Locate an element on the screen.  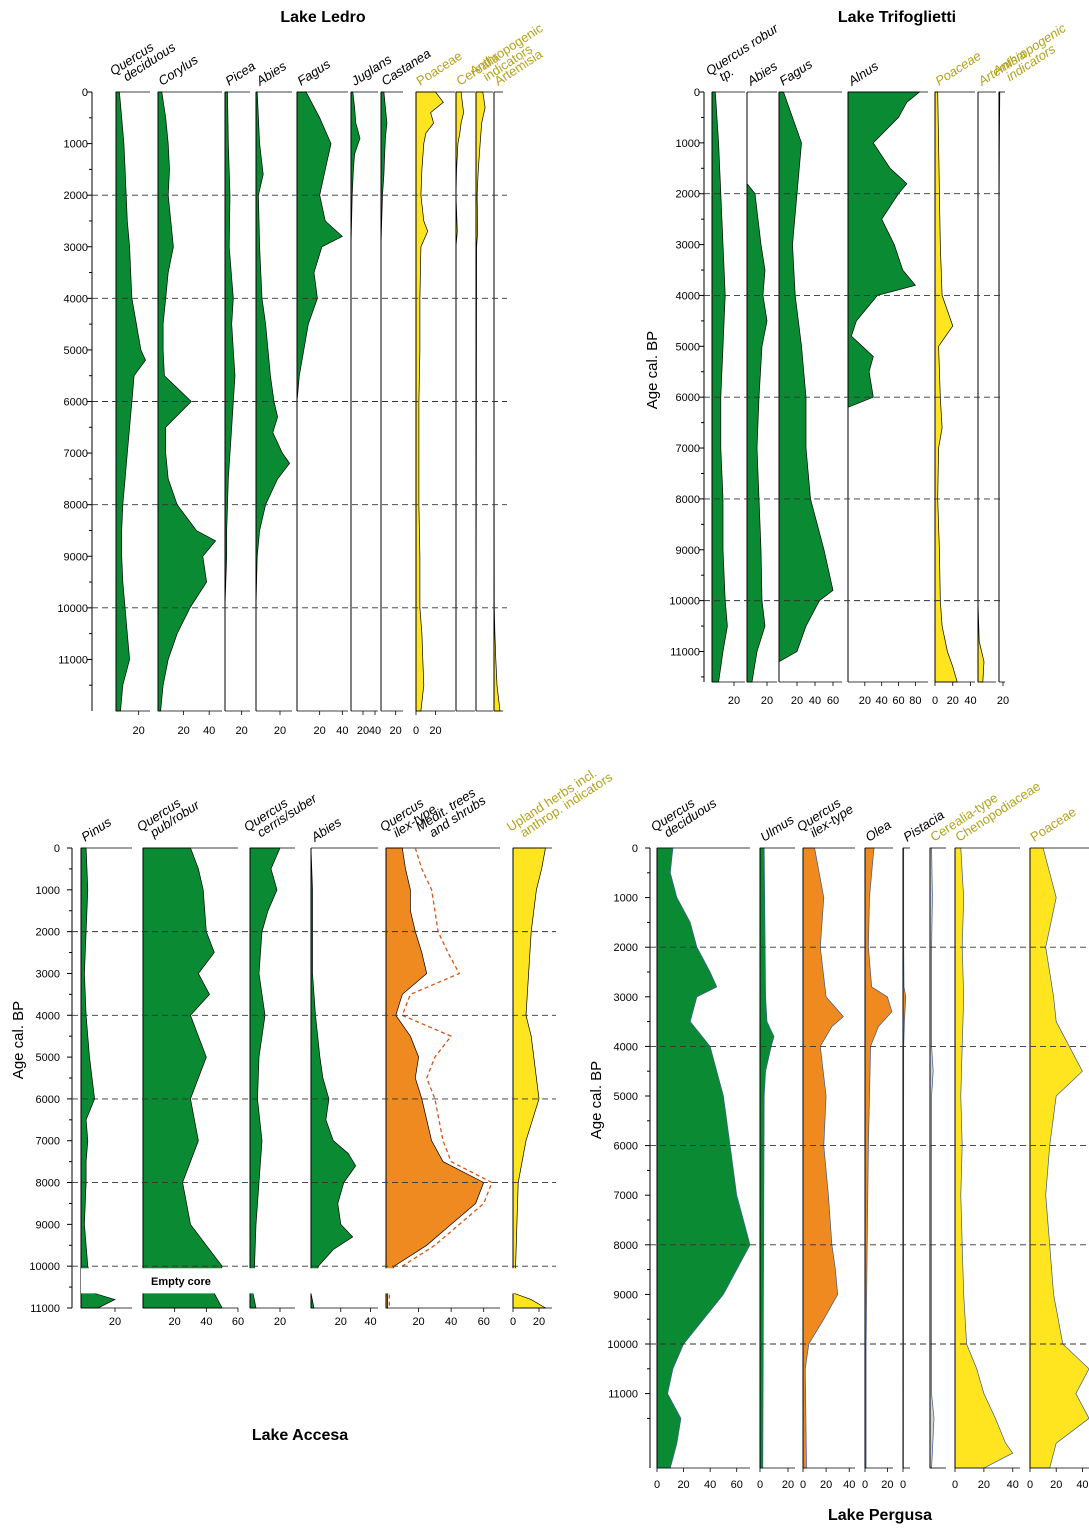
series-quercus-ilex-type-x-tick-label: 0 is located at coordinates (803, 1485).